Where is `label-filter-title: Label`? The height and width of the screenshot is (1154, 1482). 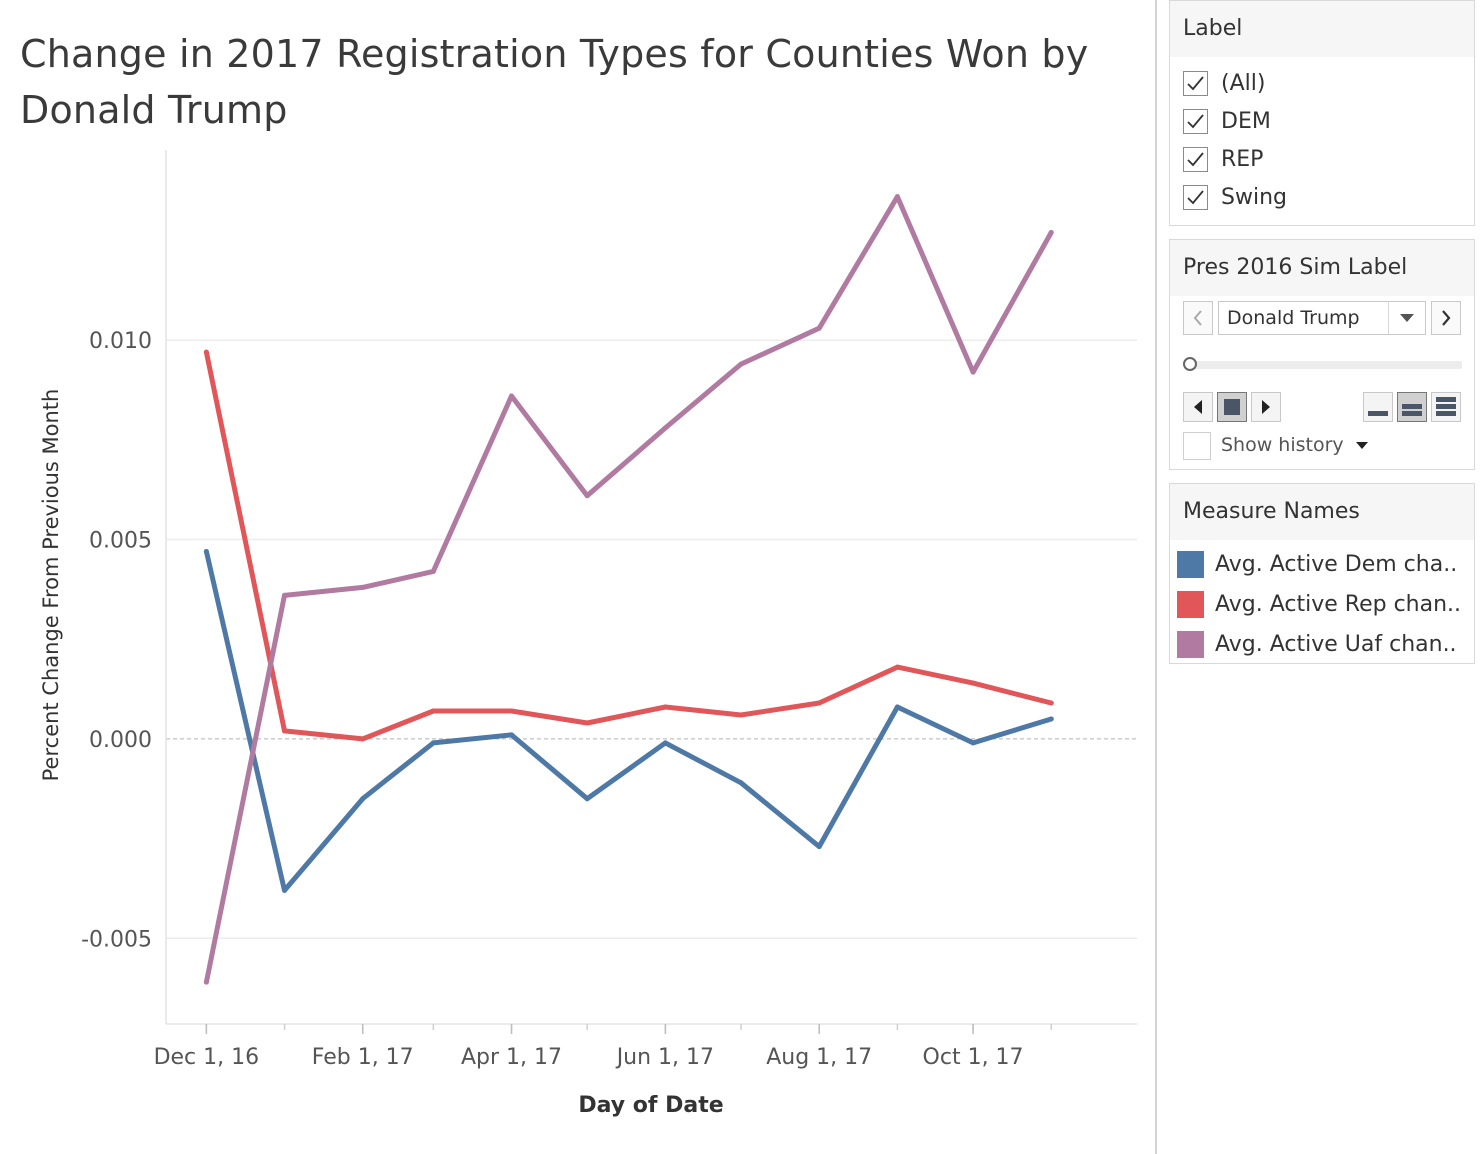
label-filter-title: Label is located at coordinates (1322, 29).